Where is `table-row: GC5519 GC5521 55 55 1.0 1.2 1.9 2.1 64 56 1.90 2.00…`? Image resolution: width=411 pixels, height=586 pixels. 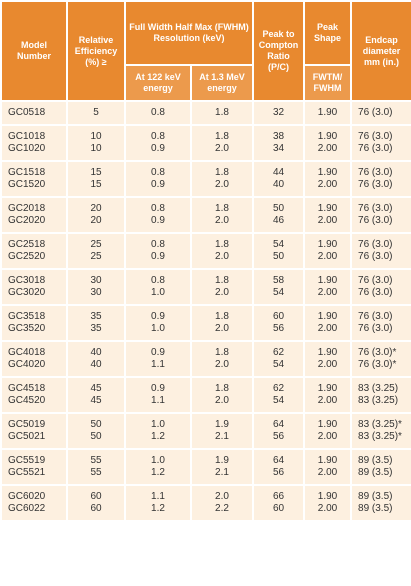
table-row: GC5519 GC5521 55 55 1.0 1.2 1.9 2.1 64 56 1.90 2.00… is located at coordinates (205, 467).